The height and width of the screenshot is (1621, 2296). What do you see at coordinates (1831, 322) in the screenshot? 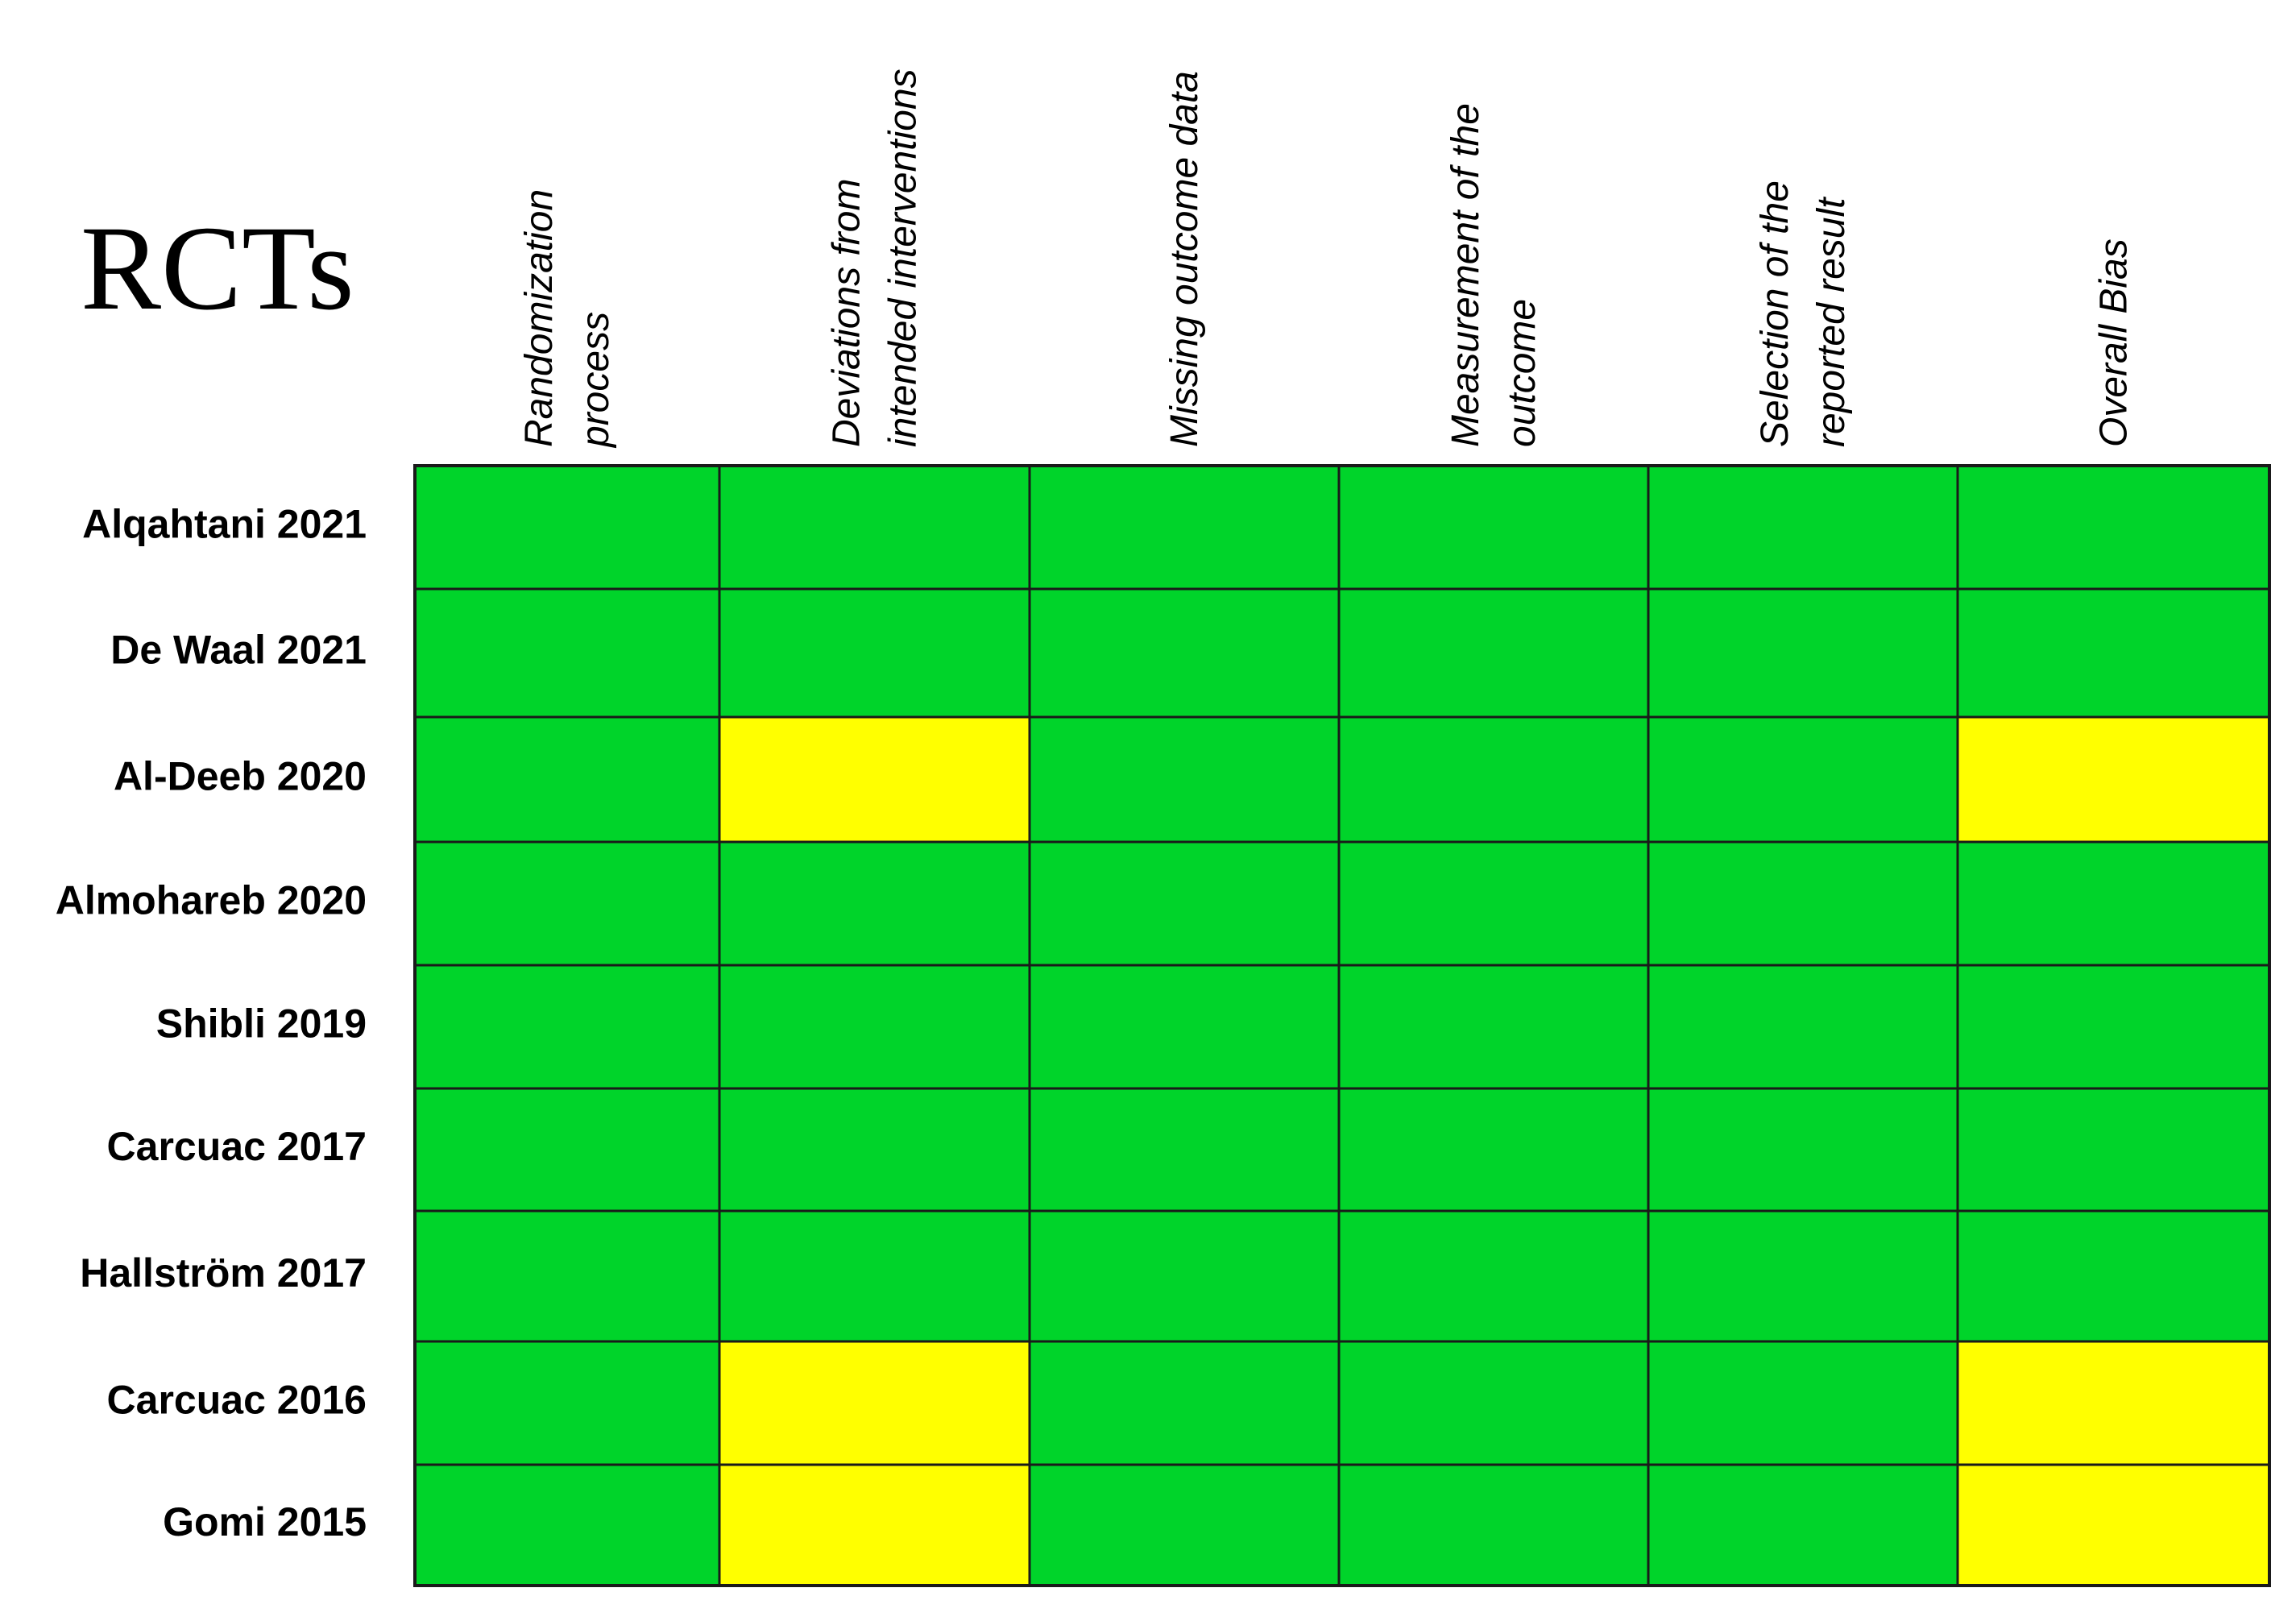
I see `column-label-5-line-2: reported result` at bounding box center [1831, 322].